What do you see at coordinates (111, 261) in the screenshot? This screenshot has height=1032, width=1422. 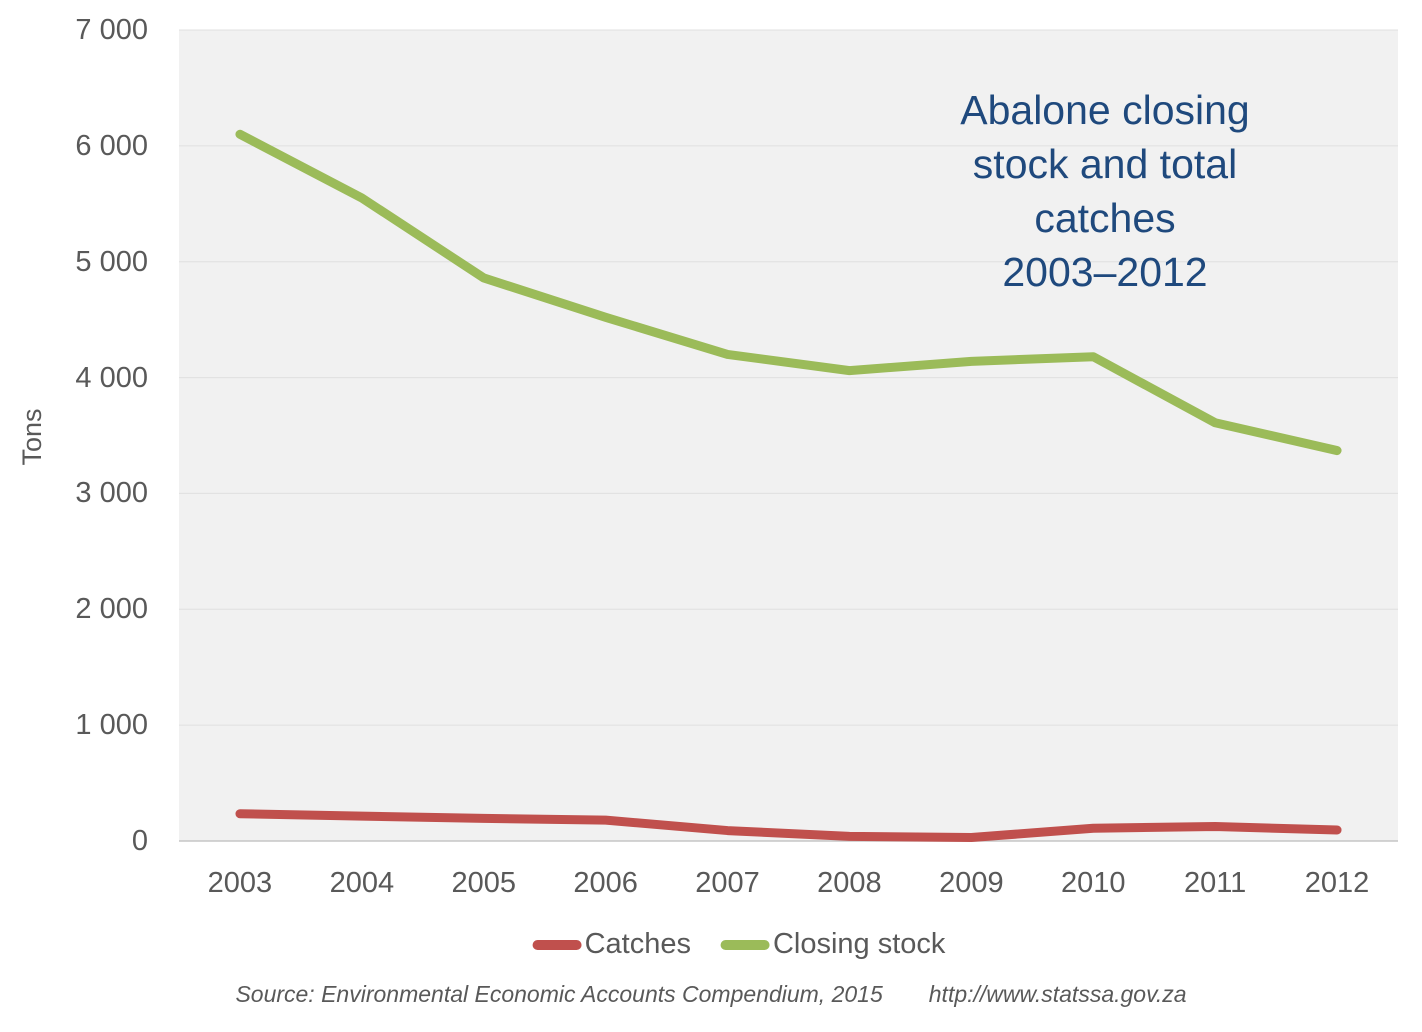 I see `y-tick-label: 5 000` at bounding box center [111, 261].